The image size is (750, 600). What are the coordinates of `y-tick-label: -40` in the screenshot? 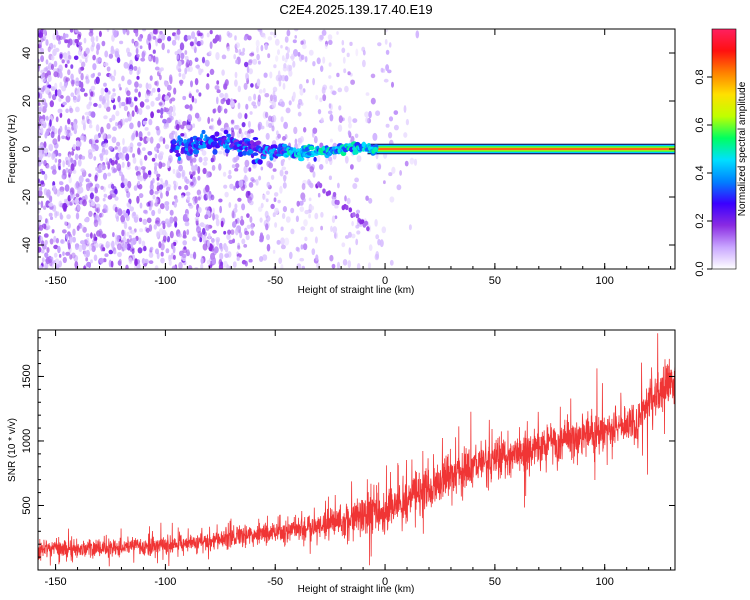 It's located at (27, 245).